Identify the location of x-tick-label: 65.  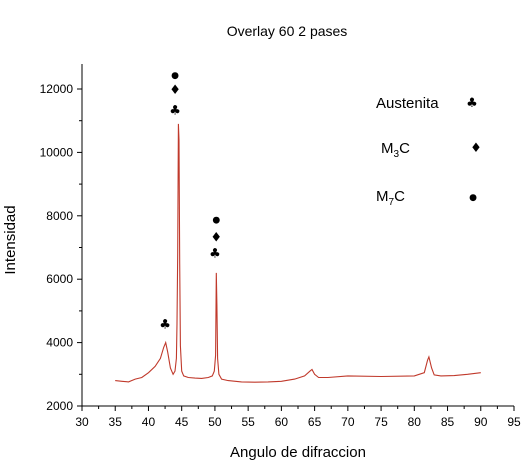
(315, 422).